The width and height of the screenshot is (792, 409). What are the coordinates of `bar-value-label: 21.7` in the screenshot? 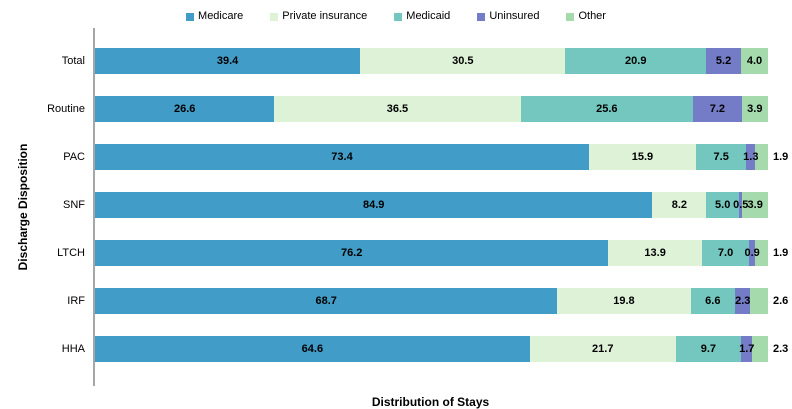 It's located at (603, 349).